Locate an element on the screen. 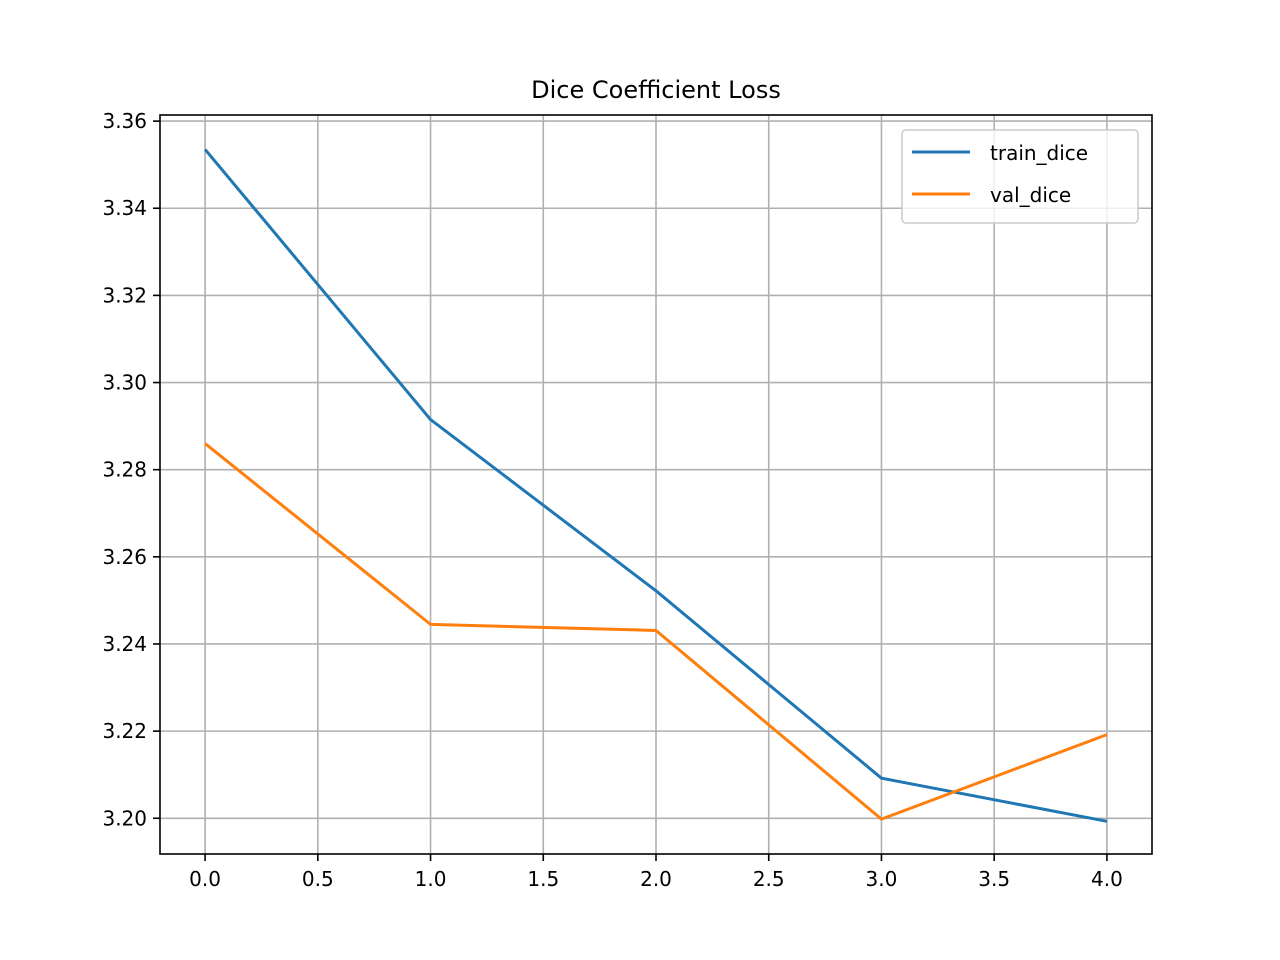 The height and width of the screenshot is (960, 1280). y-tick-label: 3.32 is located at coordinates (124, 295).